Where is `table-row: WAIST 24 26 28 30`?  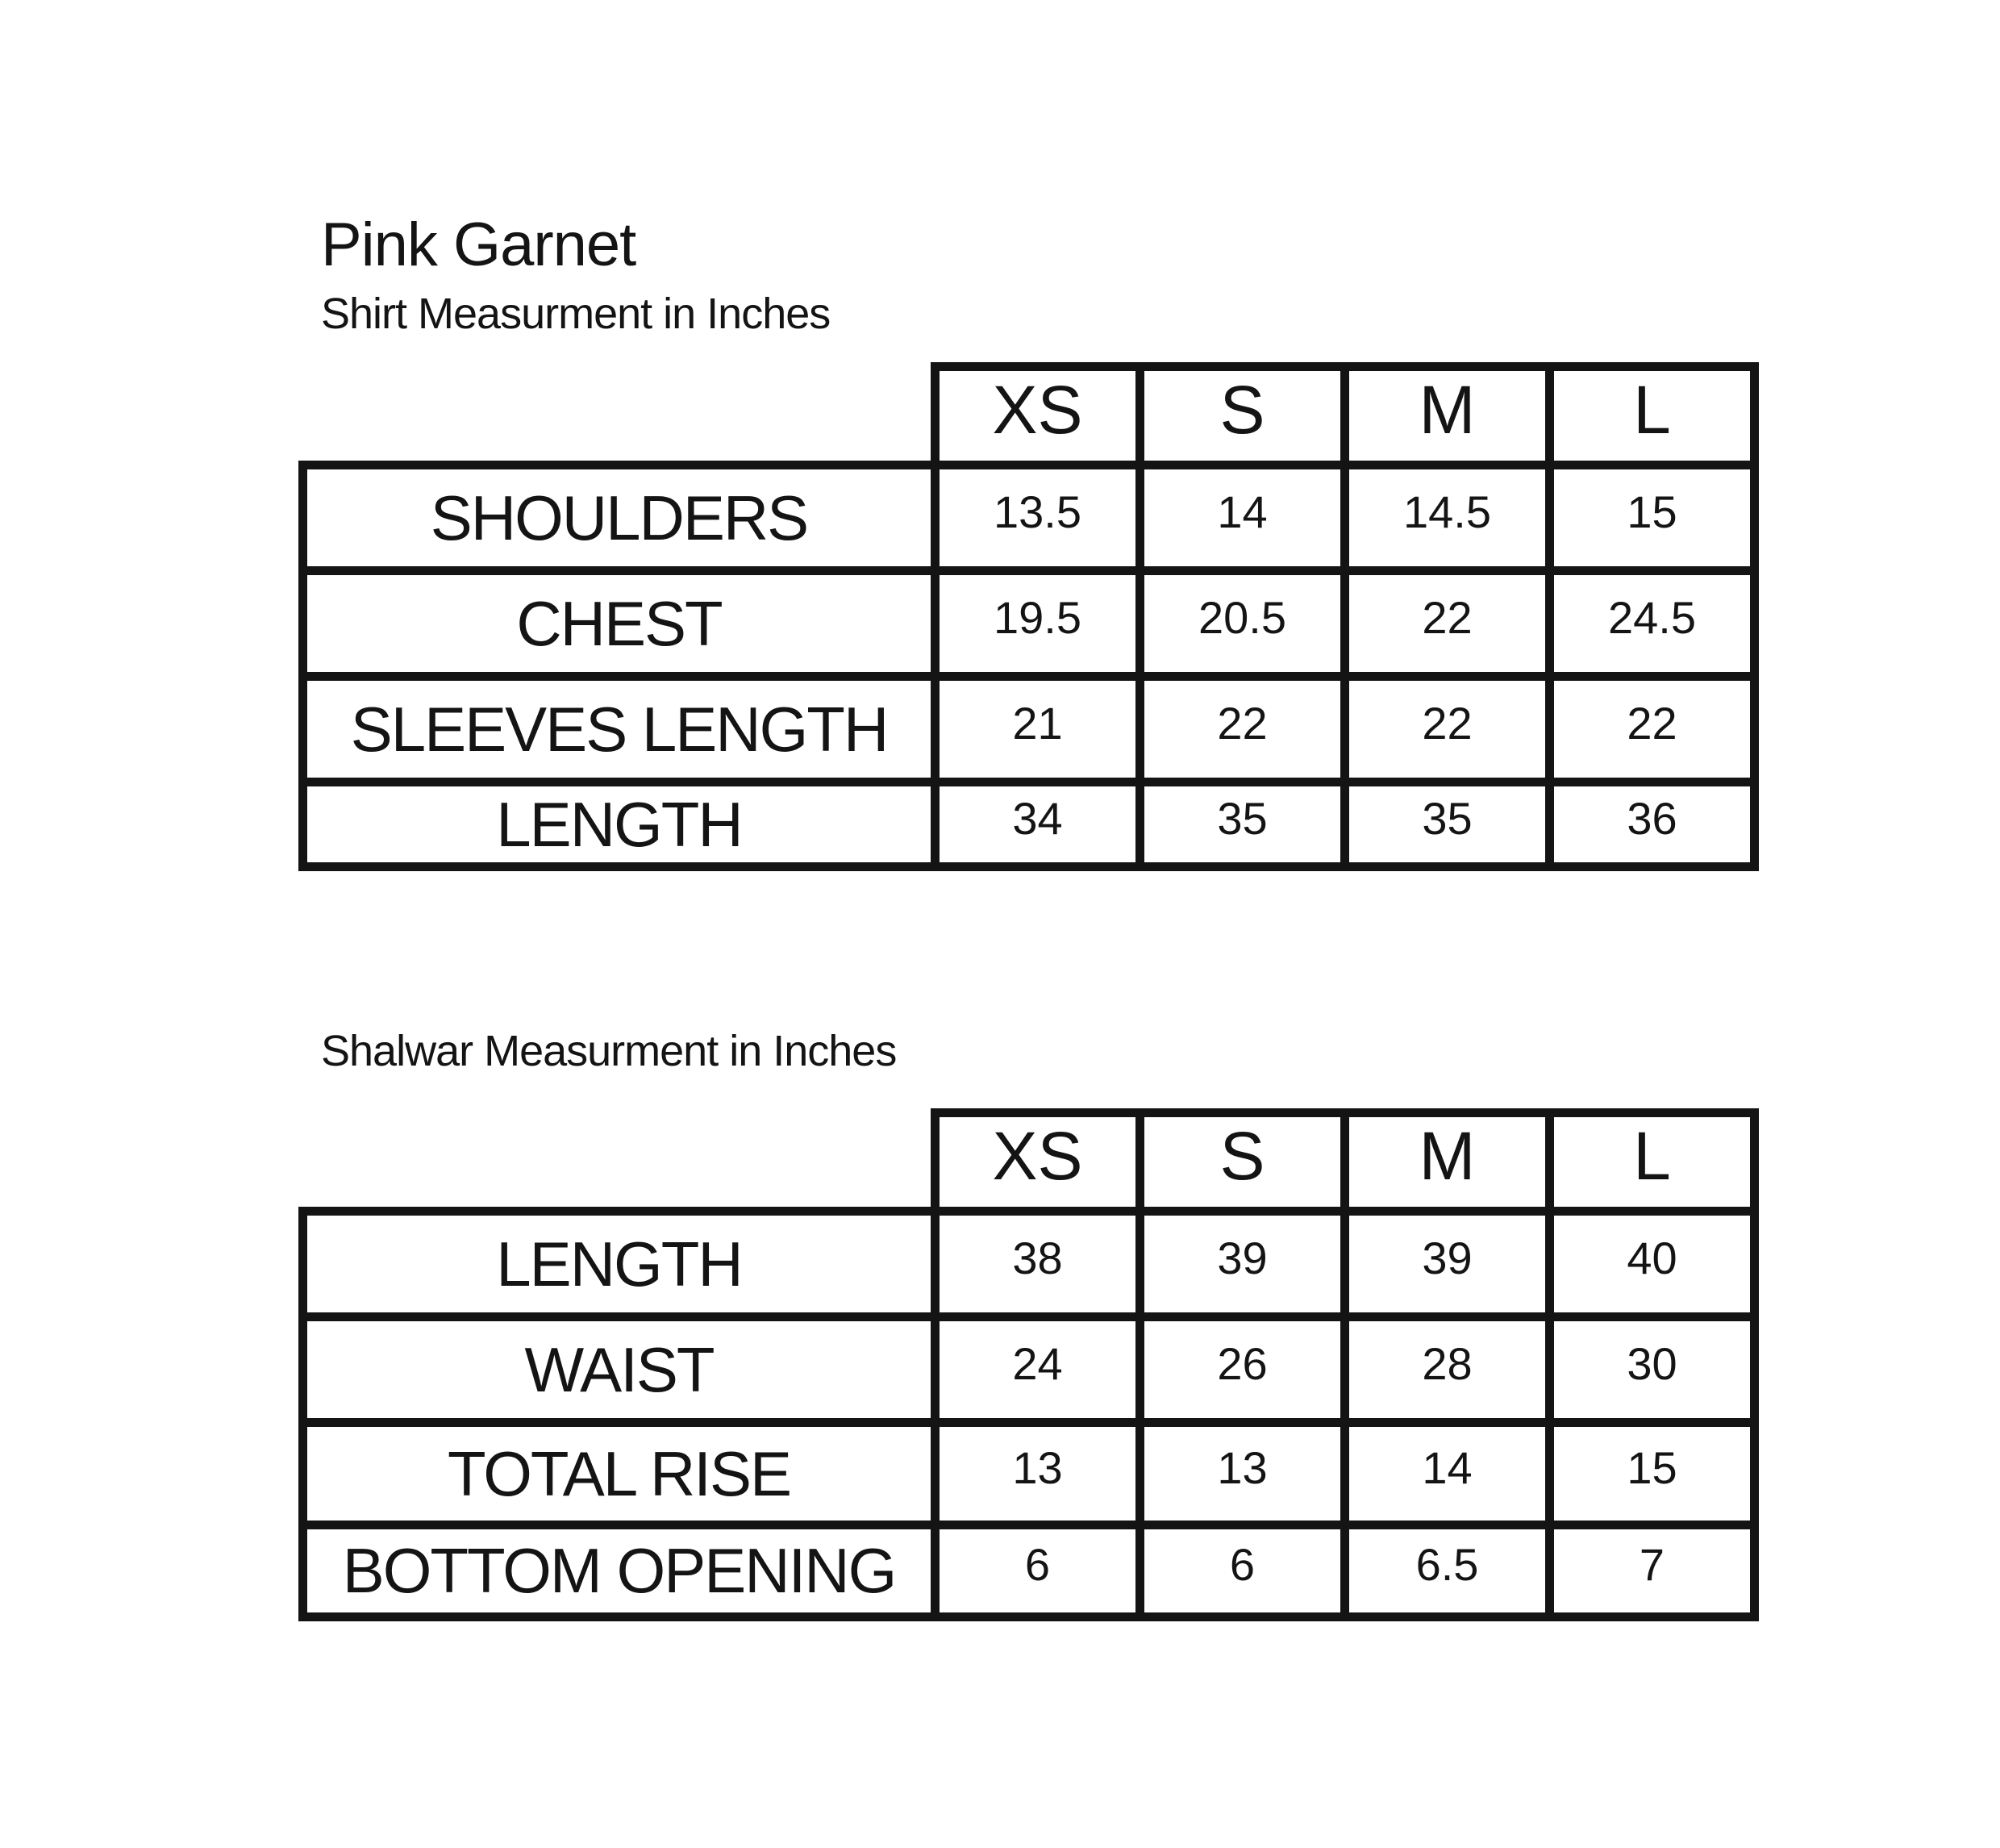
table-row: WAIST 24 26 28 30 is located at coordinates (1028, 1369).